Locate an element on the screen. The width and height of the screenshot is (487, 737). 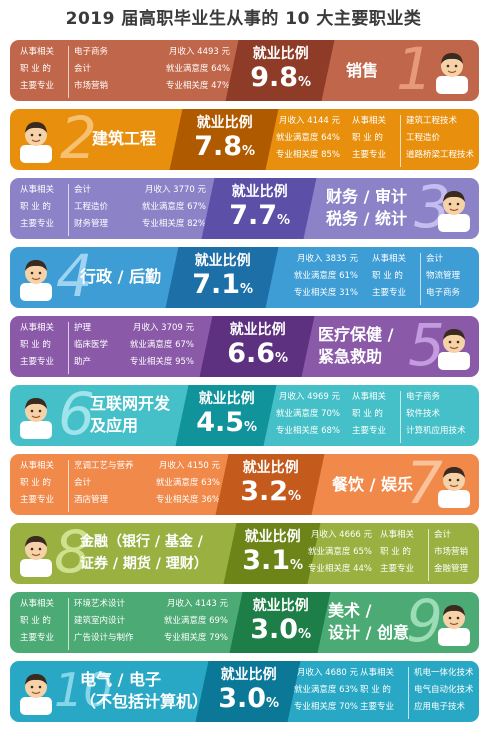
worker-helmet-icon is located at coordinates (36, 140).